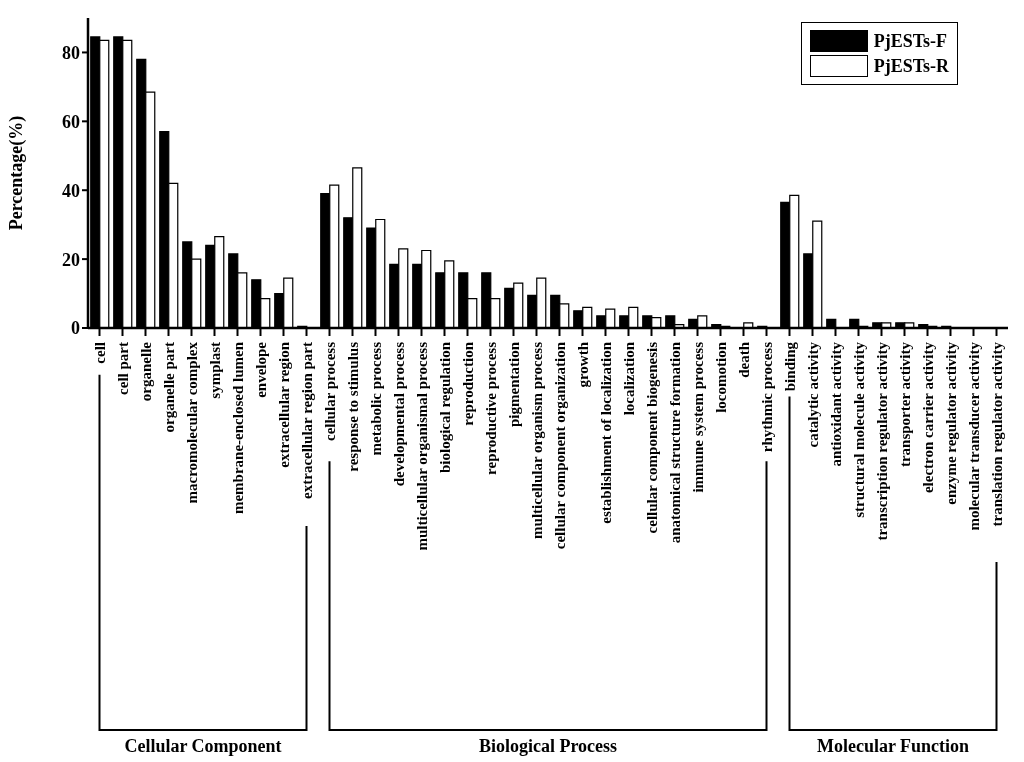  I want to click on x-tick-label: locomotion, so click(720, 377).